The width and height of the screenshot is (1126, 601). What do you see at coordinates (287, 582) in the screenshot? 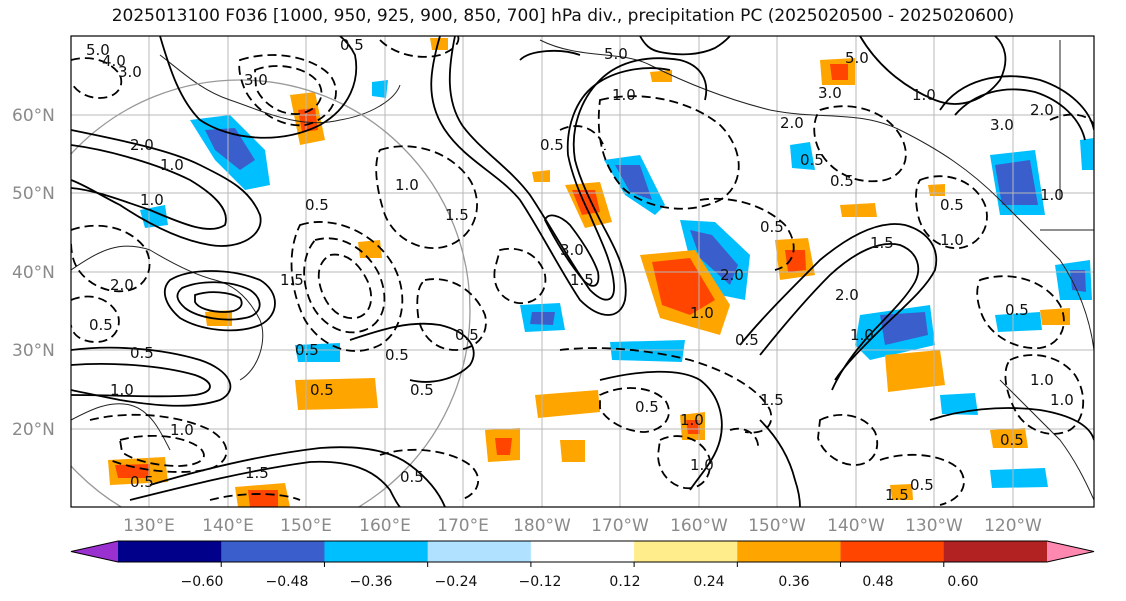
I see `colorbar-tick-label: −0.48` at bounding box center [287, 582].